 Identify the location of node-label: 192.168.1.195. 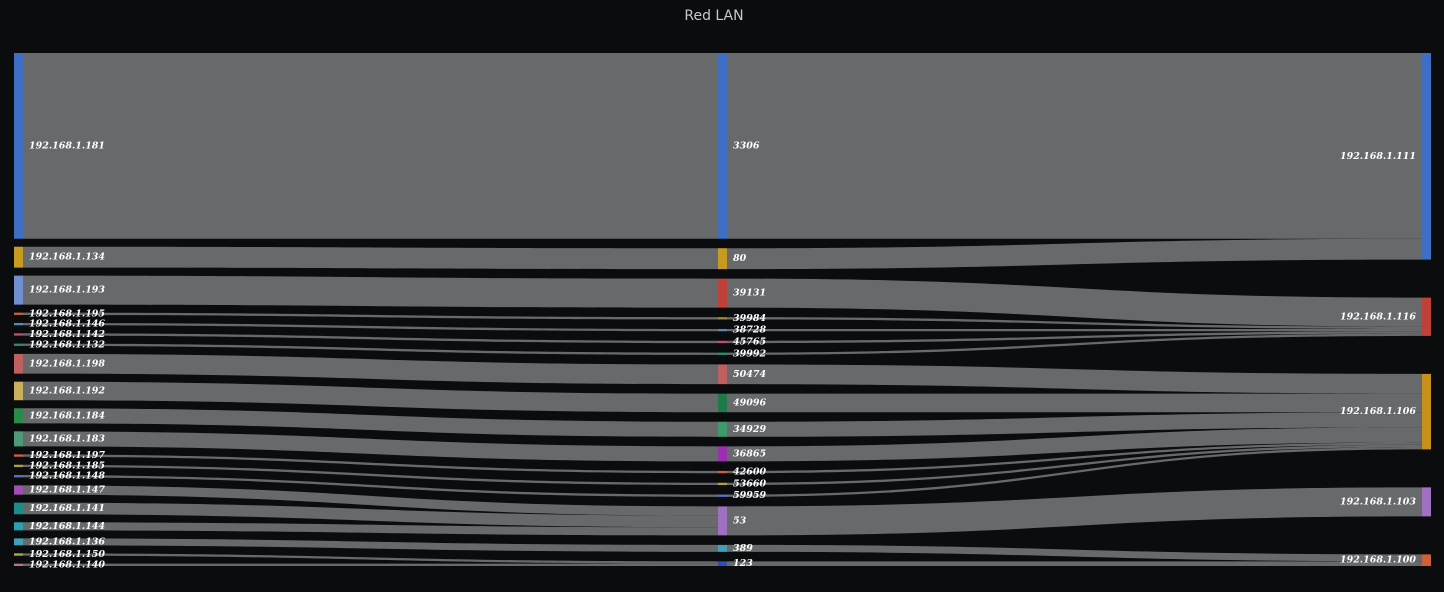
(67, 313).